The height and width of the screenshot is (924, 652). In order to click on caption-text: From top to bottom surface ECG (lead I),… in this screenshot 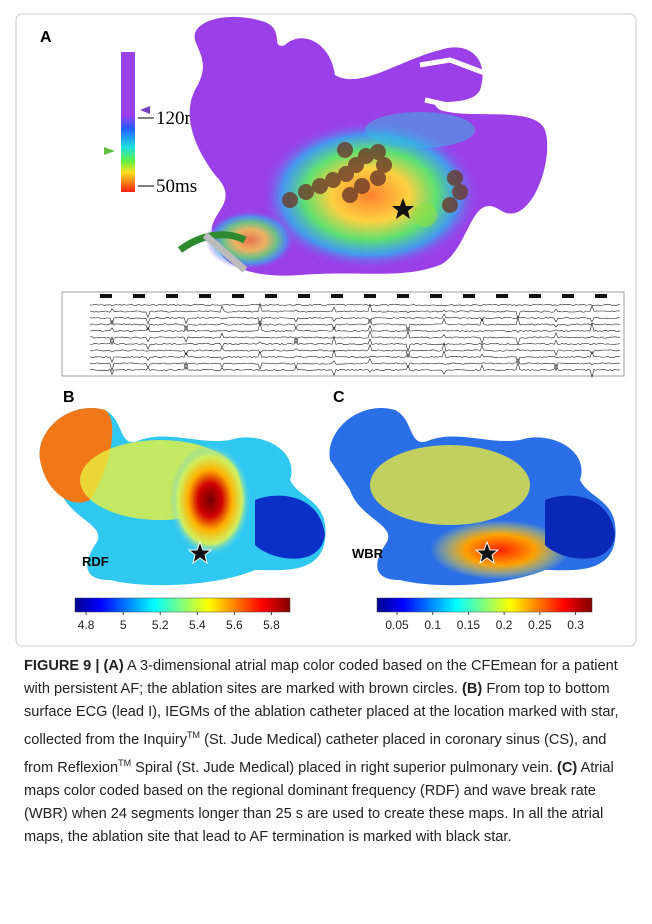, I will do `click(321, 714)`.